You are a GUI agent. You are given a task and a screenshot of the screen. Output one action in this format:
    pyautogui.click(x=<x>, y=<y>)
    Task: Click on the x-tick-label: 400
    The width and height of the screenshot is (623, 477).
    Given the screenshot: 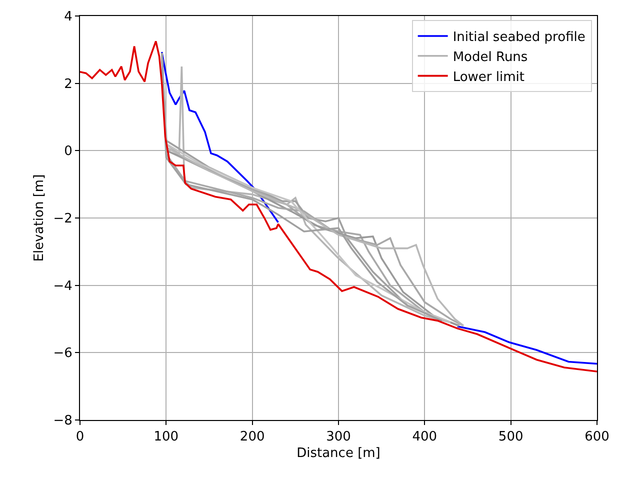 What is the action you would take?
    pyautogui.click(x=425, y=437)
    